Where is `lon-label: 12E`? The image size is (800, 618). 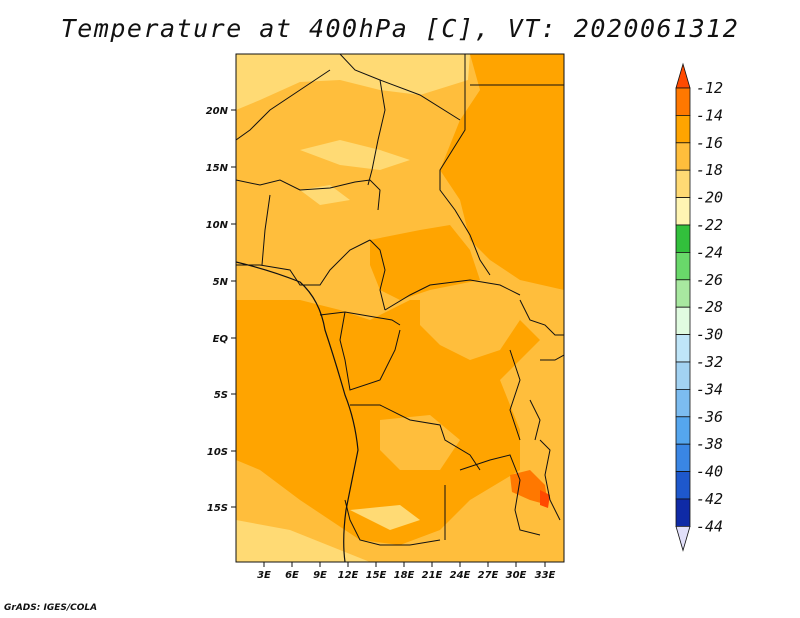
lon-label: 12E is located at coordinates (348, 575).